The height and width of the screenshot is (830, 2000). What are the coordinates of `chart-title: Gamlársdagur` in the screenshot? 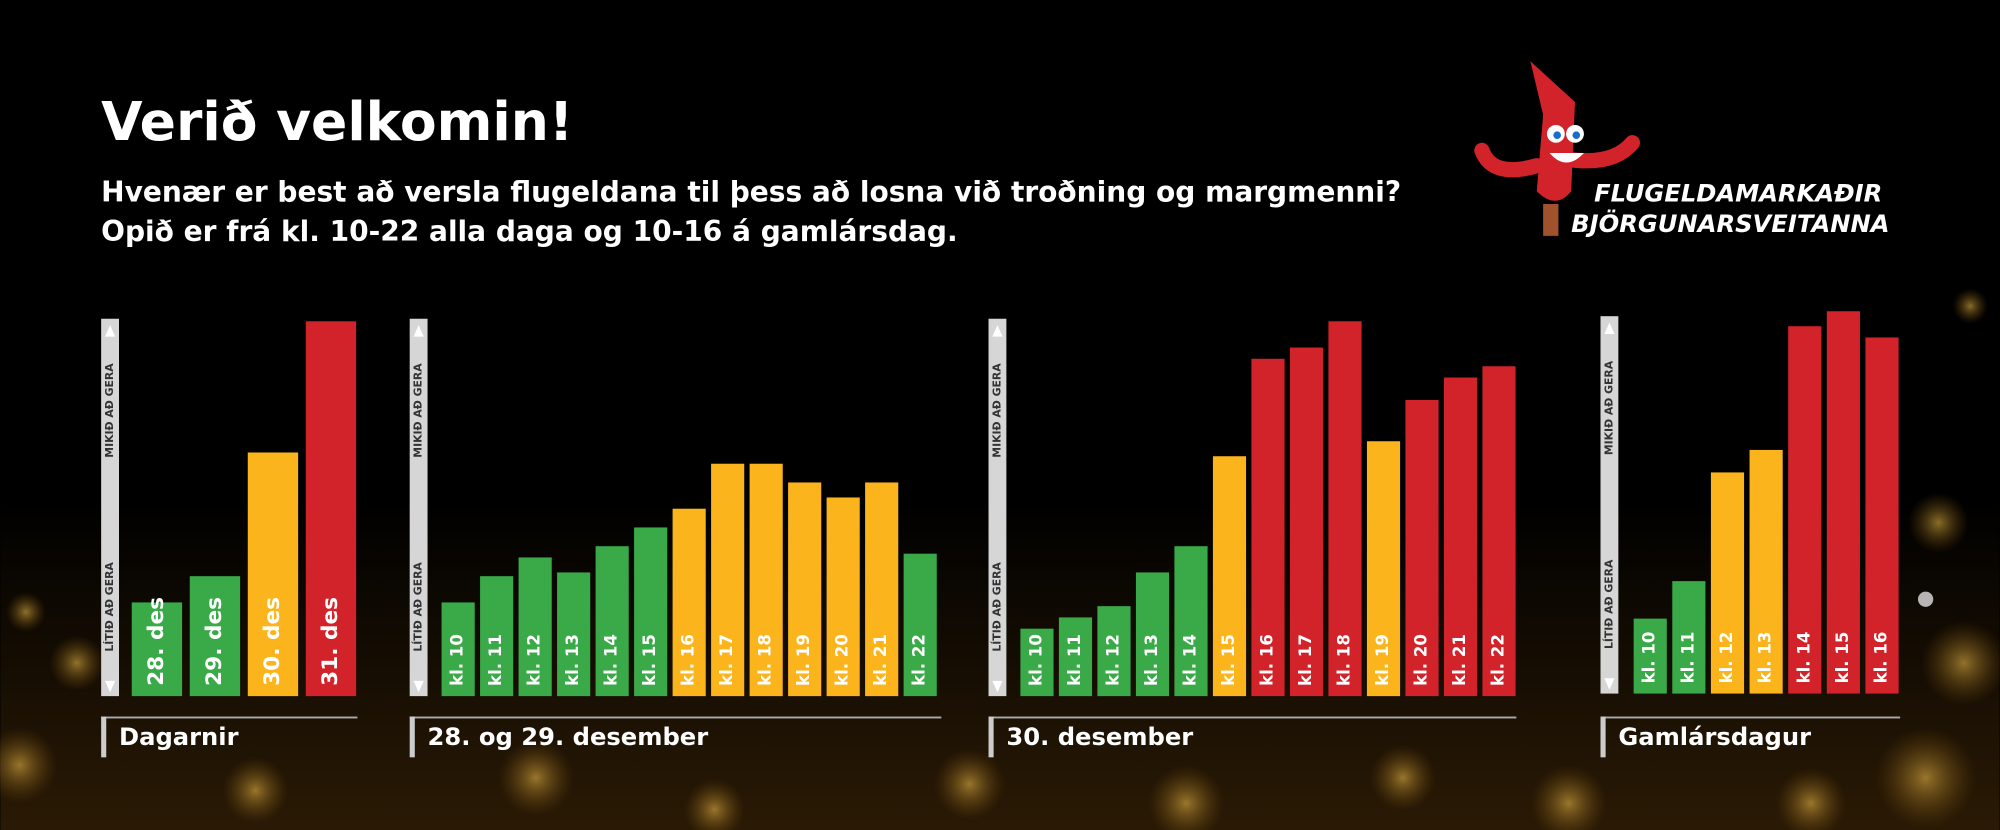 It's located at (1714, 737).